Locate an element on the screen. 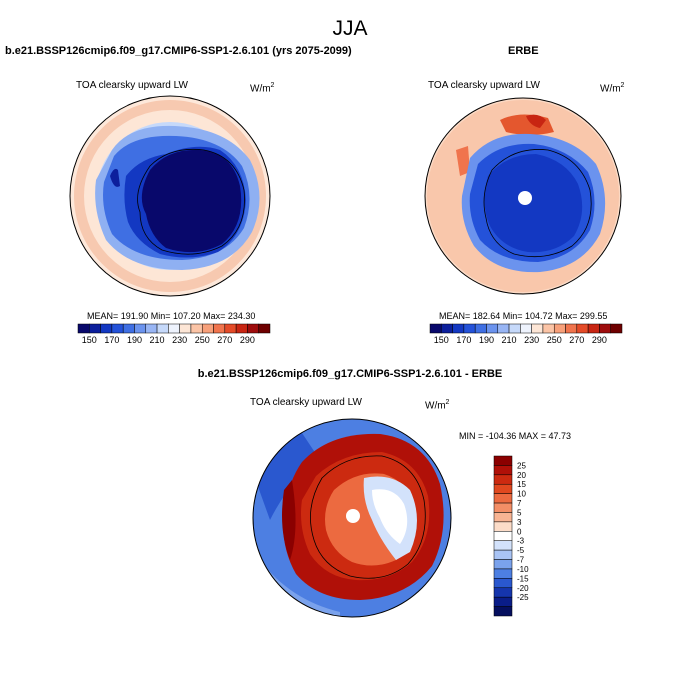 This screenshot has height=700, width=700. map-model-coastline is located at coordinates (191, 201).